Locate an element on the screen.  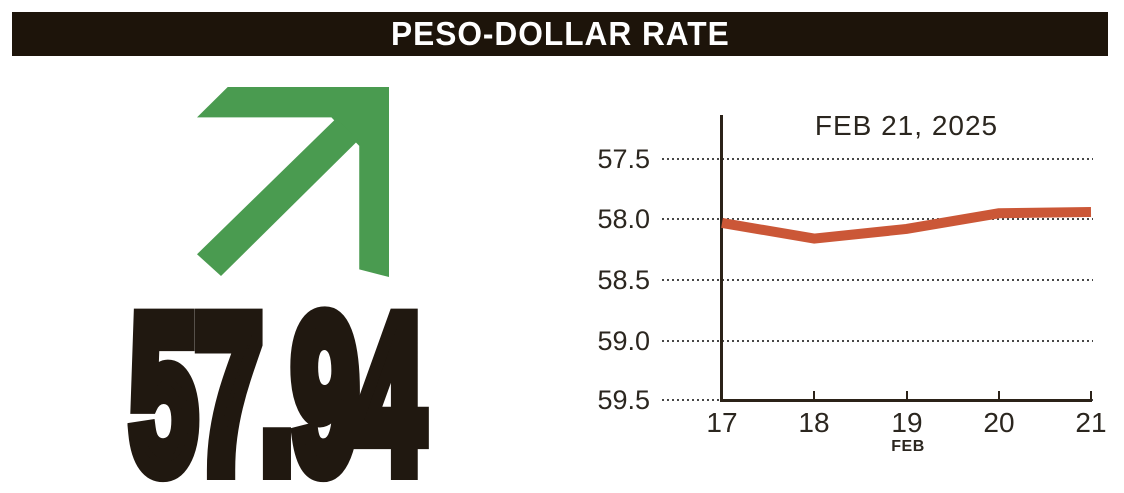
arrow-head-shape is located at coordinates (293, 182).